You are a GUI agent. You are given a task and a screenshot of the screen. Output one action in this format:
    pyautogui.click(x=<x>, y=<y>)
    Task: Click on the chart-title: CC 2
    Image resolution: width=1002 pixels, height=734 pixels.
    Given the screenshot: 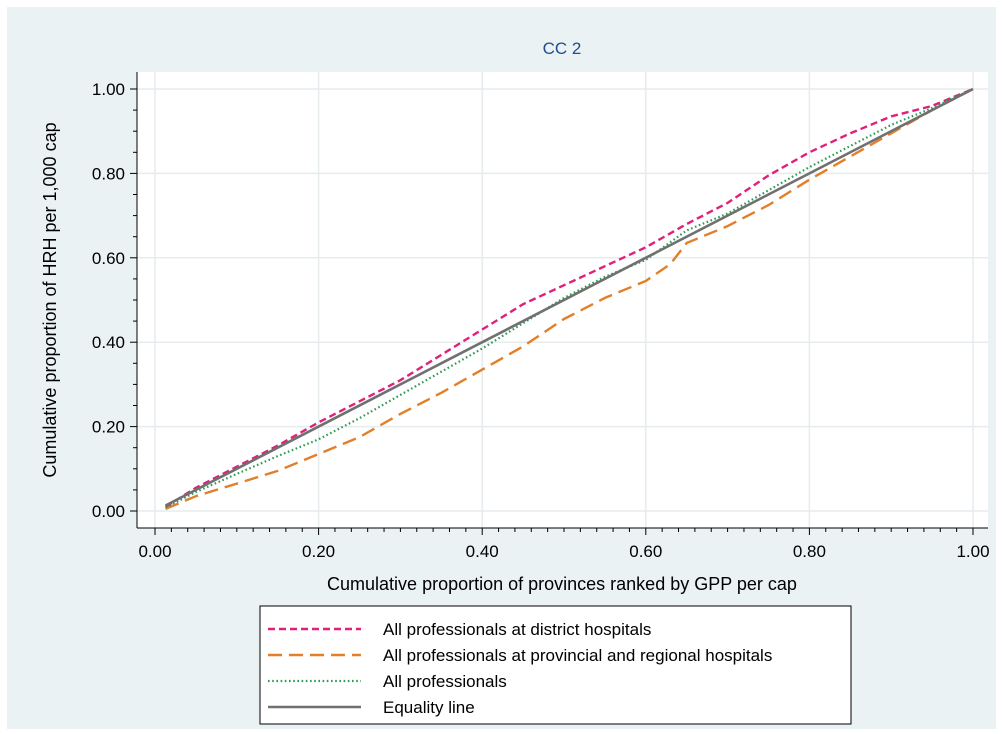 What is the action you would take?
    pyautogui.click(x=562, y=48)
    